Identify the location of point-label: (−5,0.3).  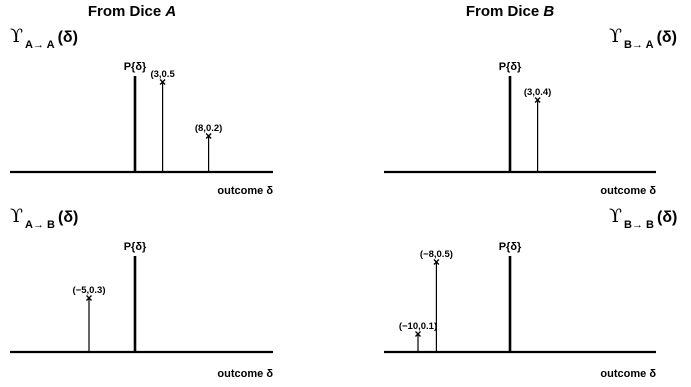
(88, 290).